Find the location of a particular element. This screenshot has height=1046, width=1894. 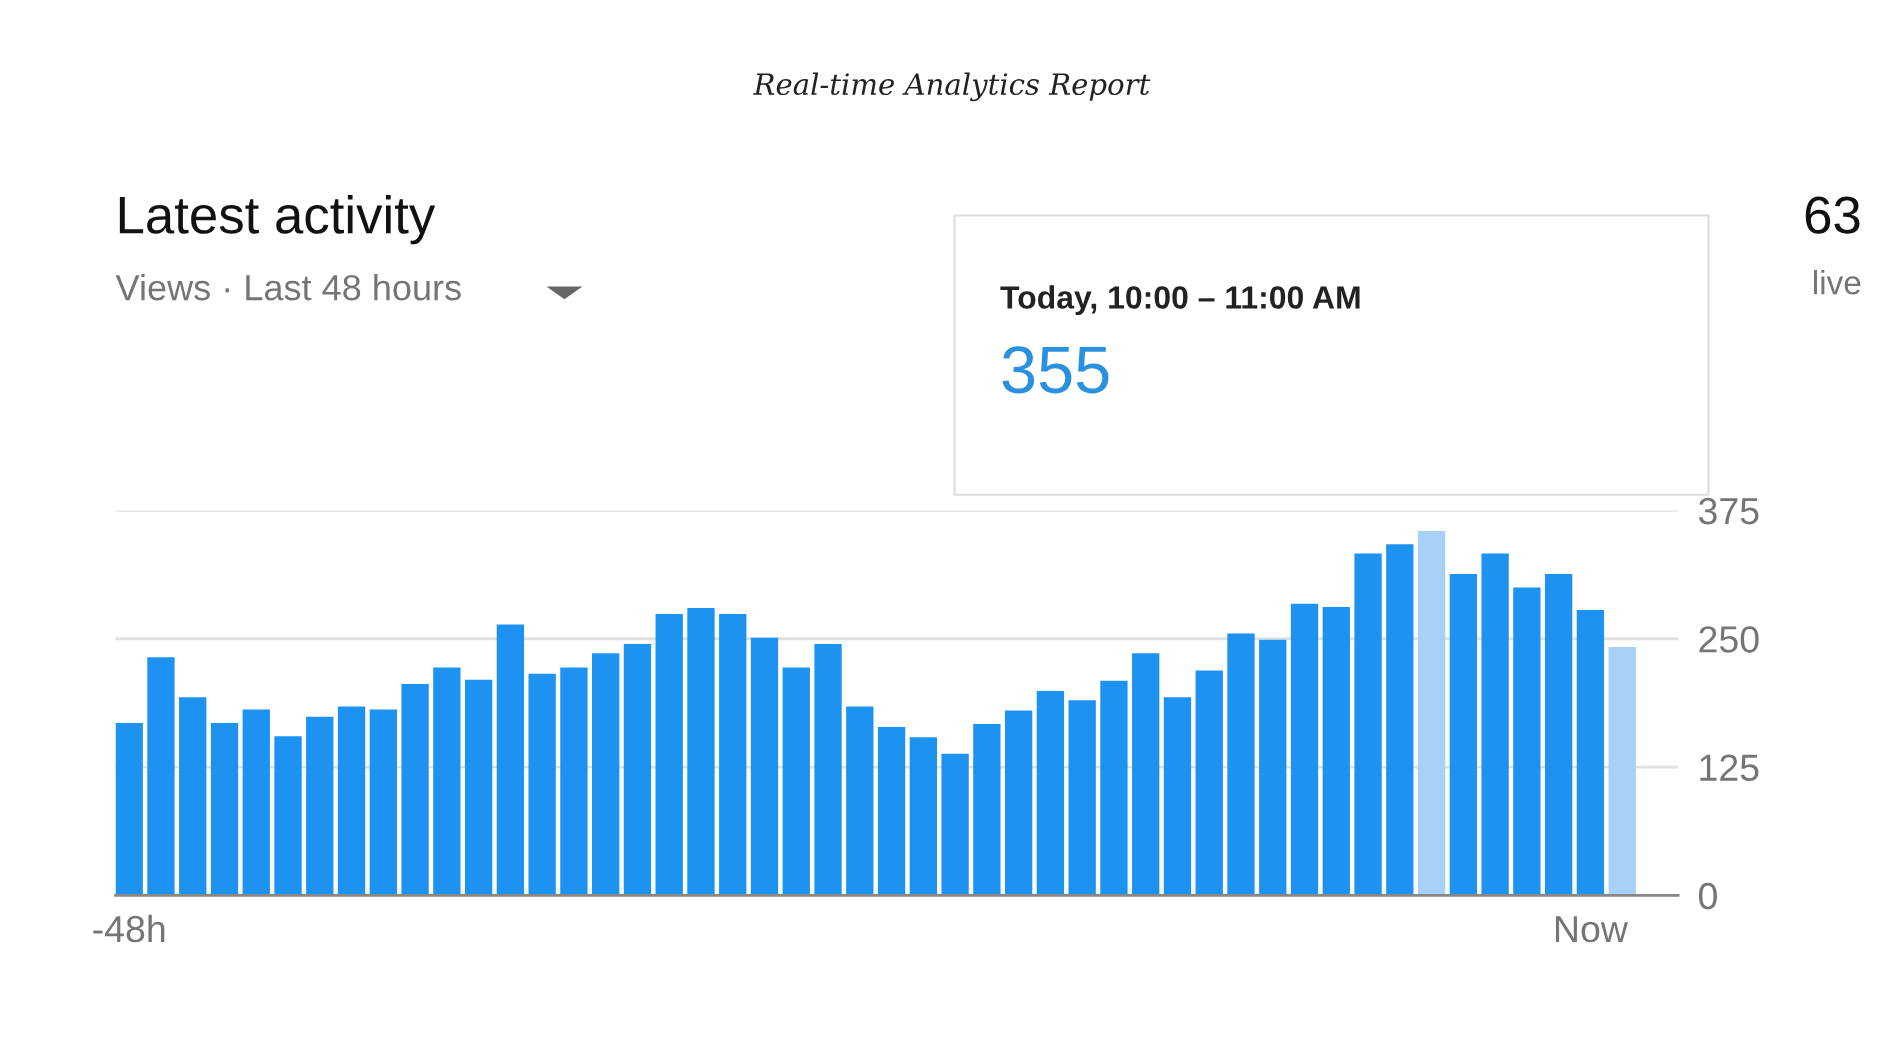

chart-title: Real-time Analytics Report is located at coordinates (952, 87).